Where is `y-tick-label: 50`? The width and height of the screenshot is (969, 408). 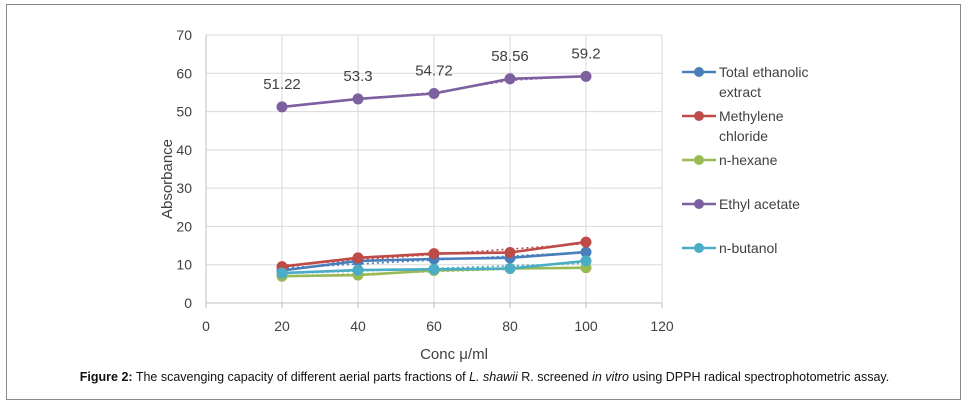
y-tick-label: 50 is located at coordinates (184, 112).